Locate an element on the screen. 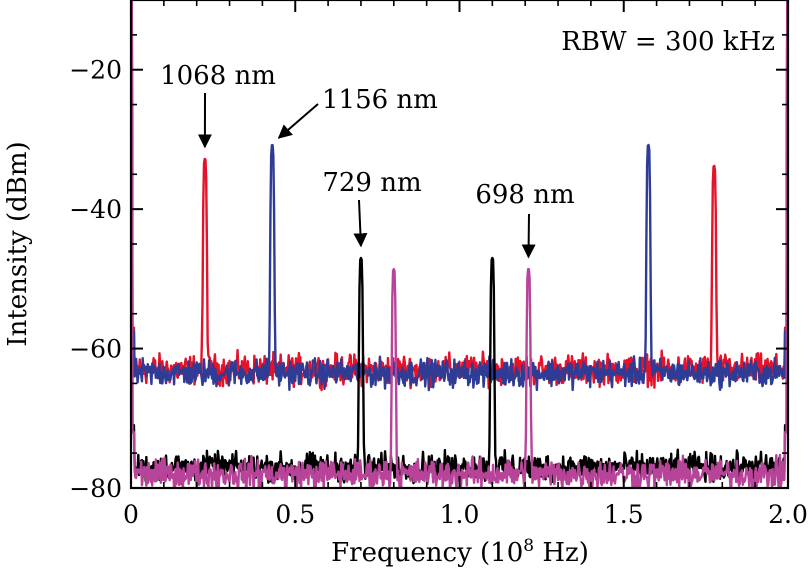  x-axis-label-main: Frequency (10 is located at coordinates (427, 553).